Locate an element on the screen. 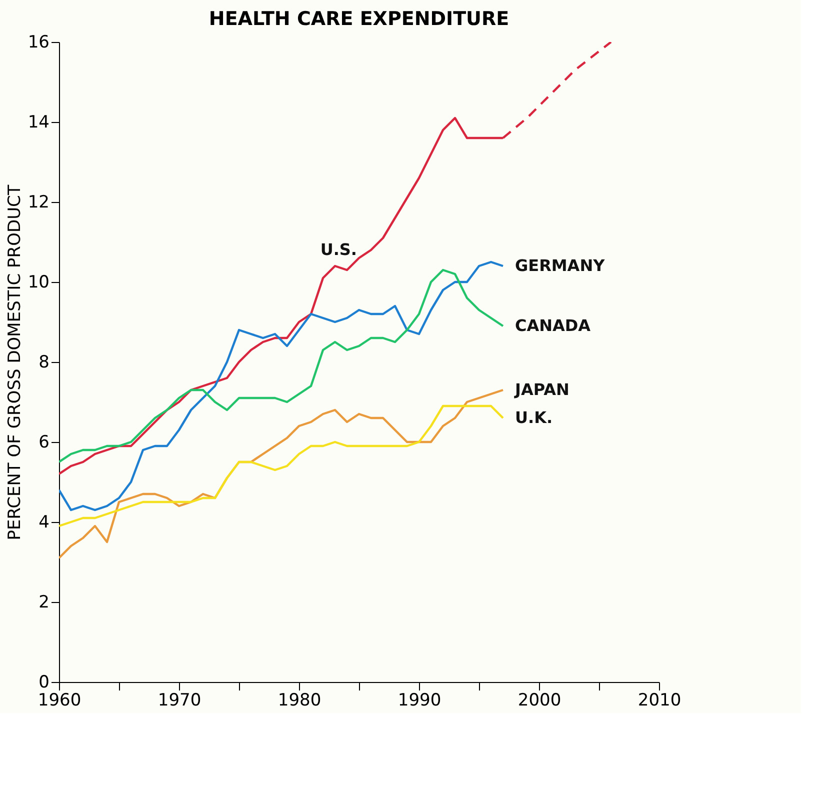  x-tick-label: 1990 is located at coordinates (420, 700).